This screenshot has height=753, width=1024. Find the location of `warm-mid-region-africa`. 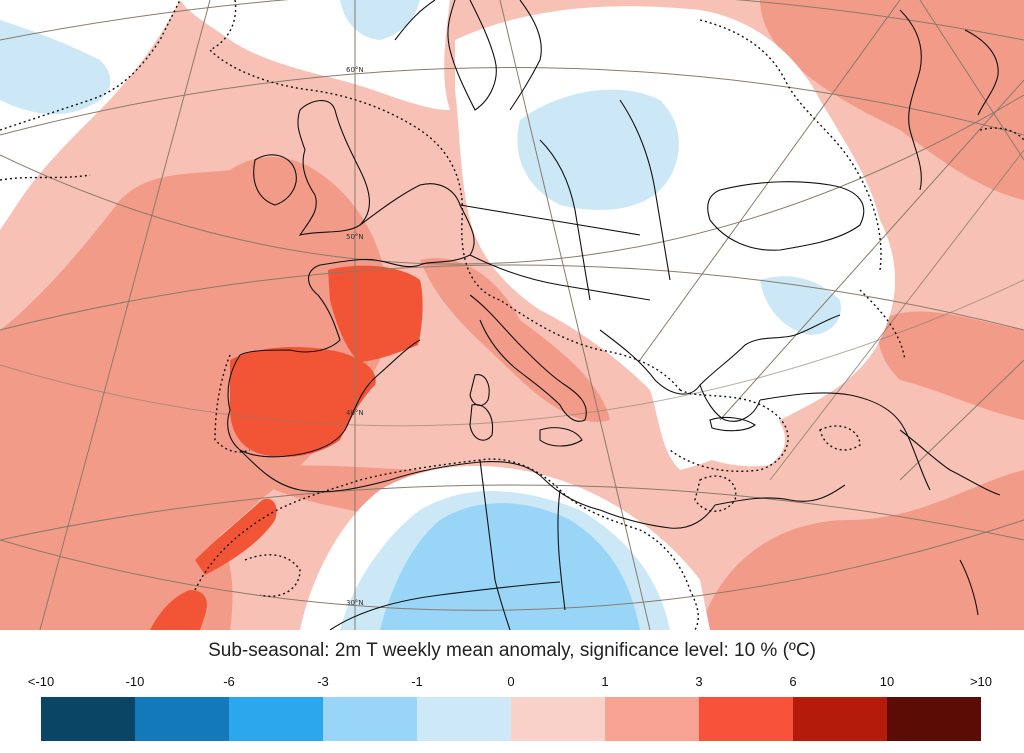

warm-mid-region-africa is located at coordinates (116, 525).